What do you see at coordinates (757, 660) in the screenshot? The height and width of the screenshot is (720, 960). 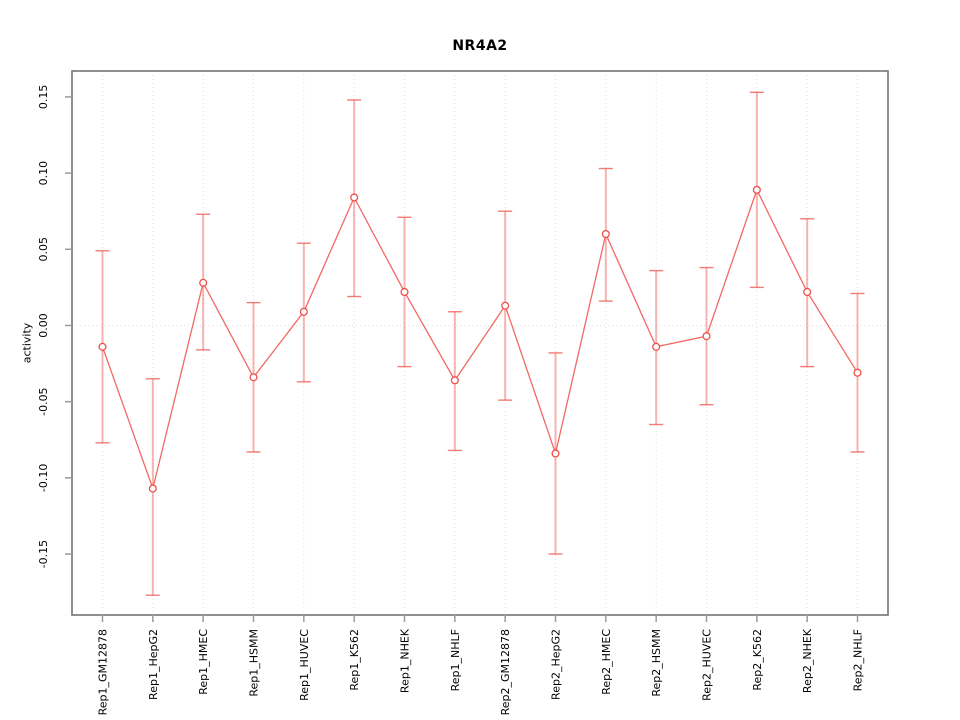 I see `x-tick-label: Rep2_K562` at bounding box center [757, 660].